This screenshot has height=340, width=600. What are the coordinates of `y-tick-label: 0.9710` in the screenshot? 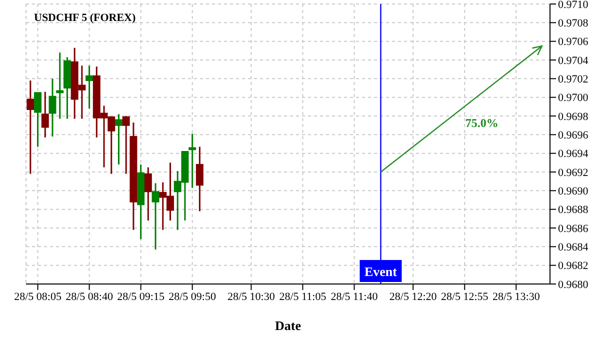 It's located at (573, 5).